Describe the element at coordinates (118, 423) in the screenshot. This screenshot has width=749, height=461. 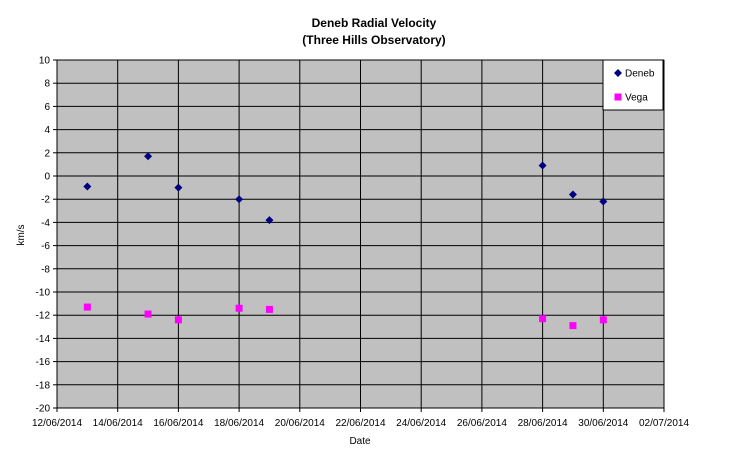
I see `x-tick-label: 14/06/2014` at that location.